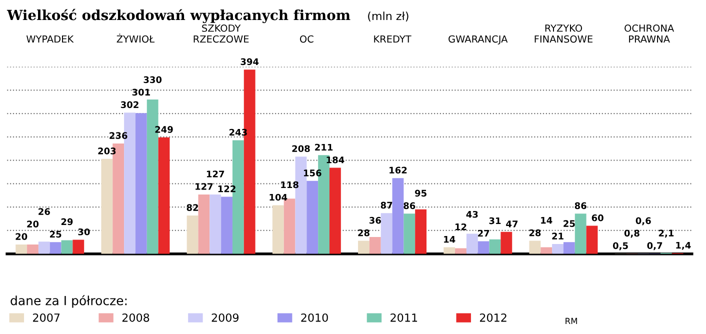  I want to click on data-label: 236, so click(119, 135).